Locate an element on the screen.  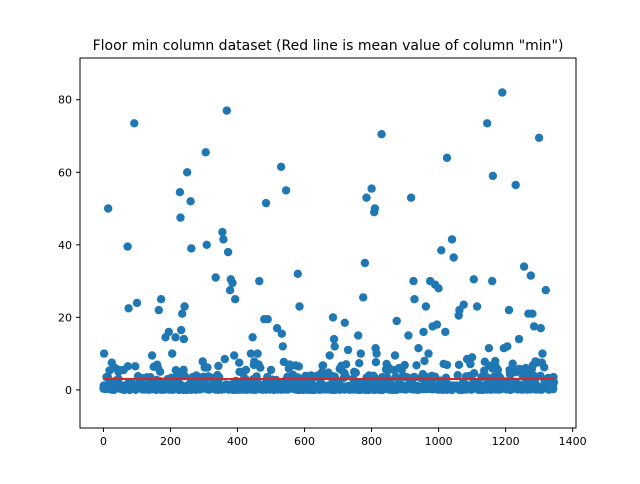
y-tick-label: 40 is located at coordinates (65, 245).